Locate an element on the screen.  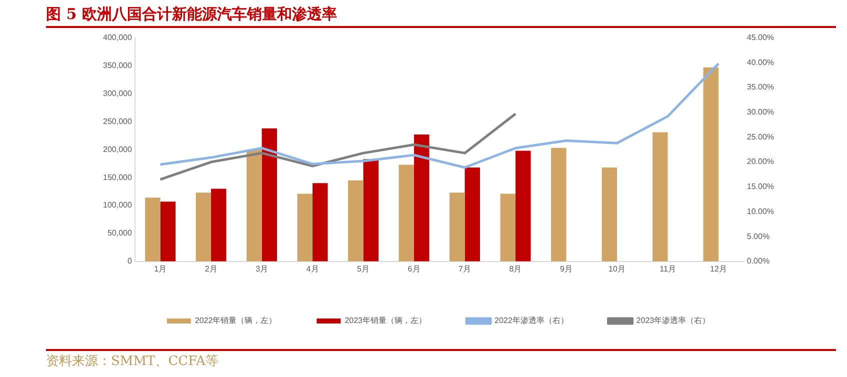
y2-tick-label: 30.00% is located at coordinates (760, 112).